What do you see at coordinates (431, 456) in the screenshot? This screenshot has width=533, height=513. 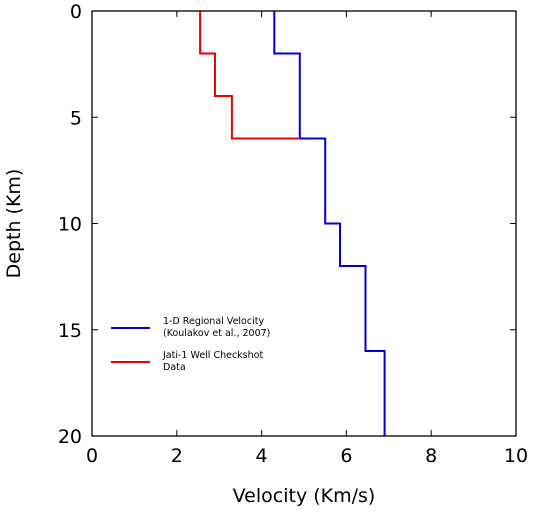 I see `x-tick-label: 8` at bounding box center [431, 456].